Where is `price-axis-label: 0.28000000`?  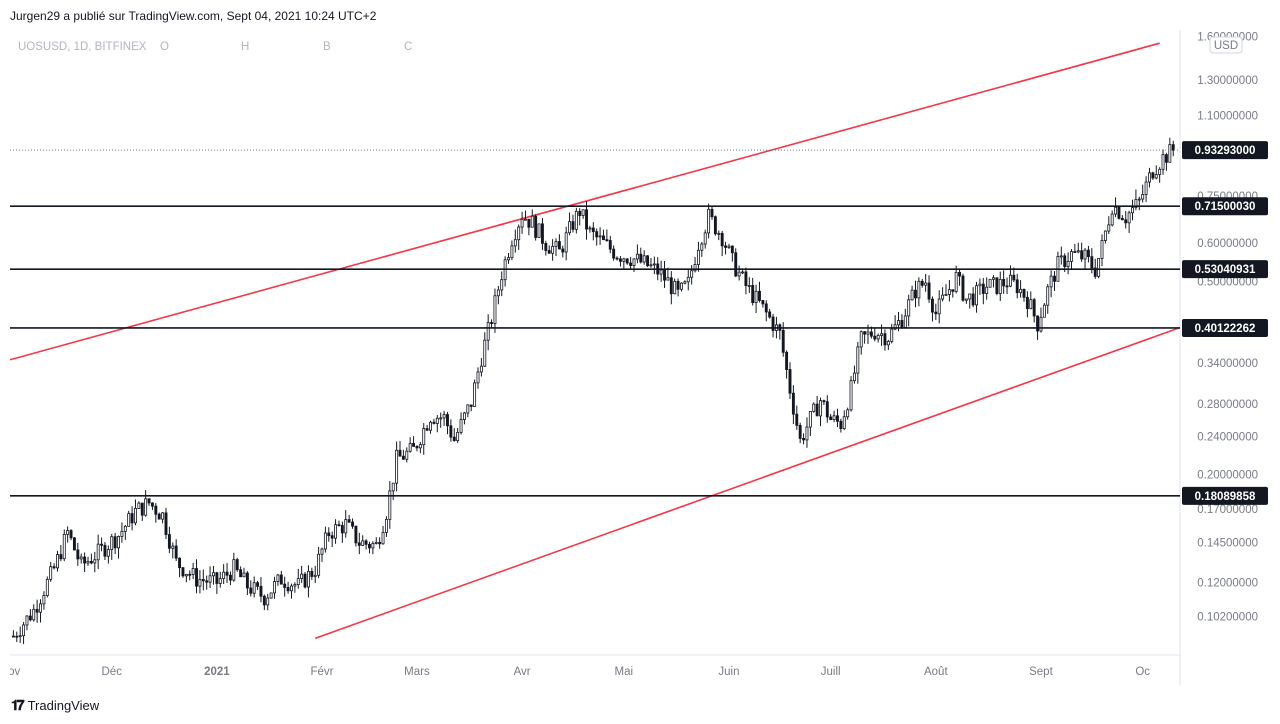 price-axis-label: 0.28000000 is located at coordinates (1227, 405).